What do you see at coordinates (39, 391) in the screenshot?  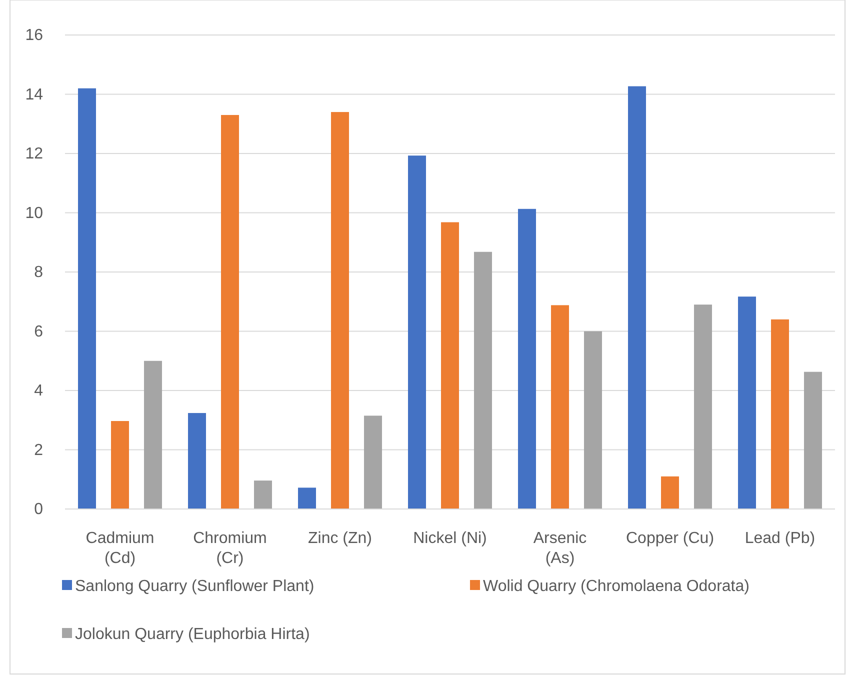 I see `y-tick-label: 4` at bounding box center [39, 391].